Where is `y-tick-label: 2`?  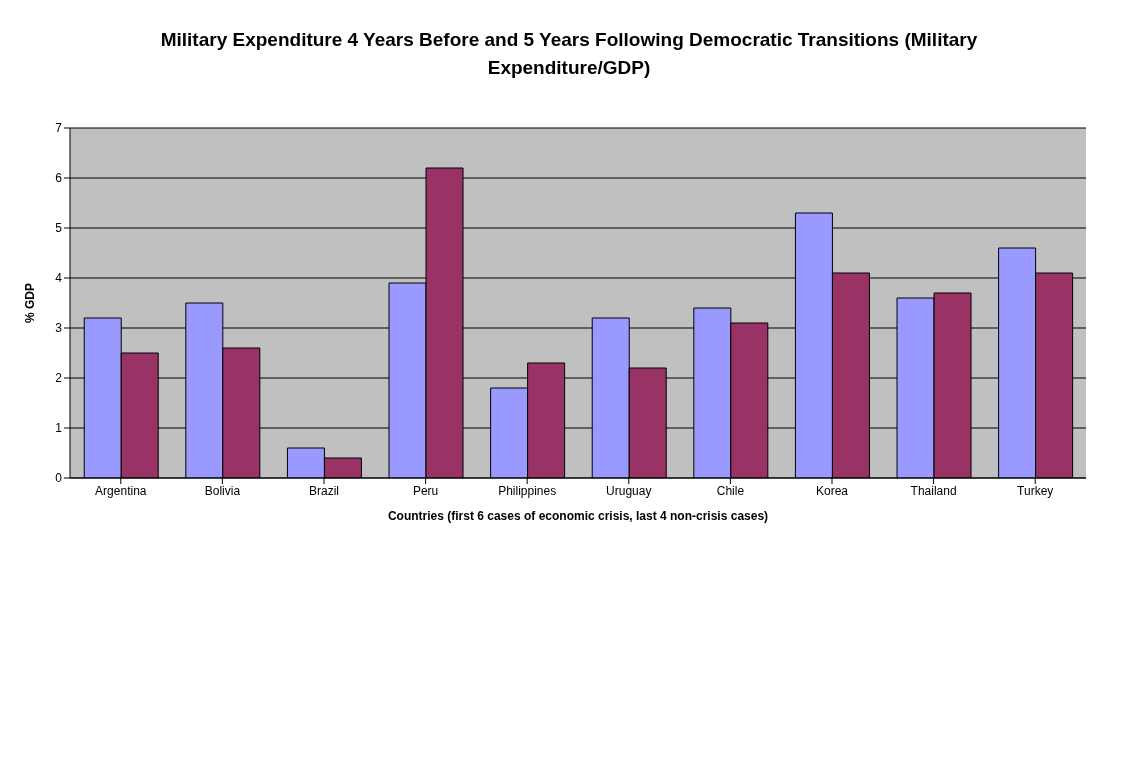
y-tick-label: 2 is located at coordinates (59, 378).